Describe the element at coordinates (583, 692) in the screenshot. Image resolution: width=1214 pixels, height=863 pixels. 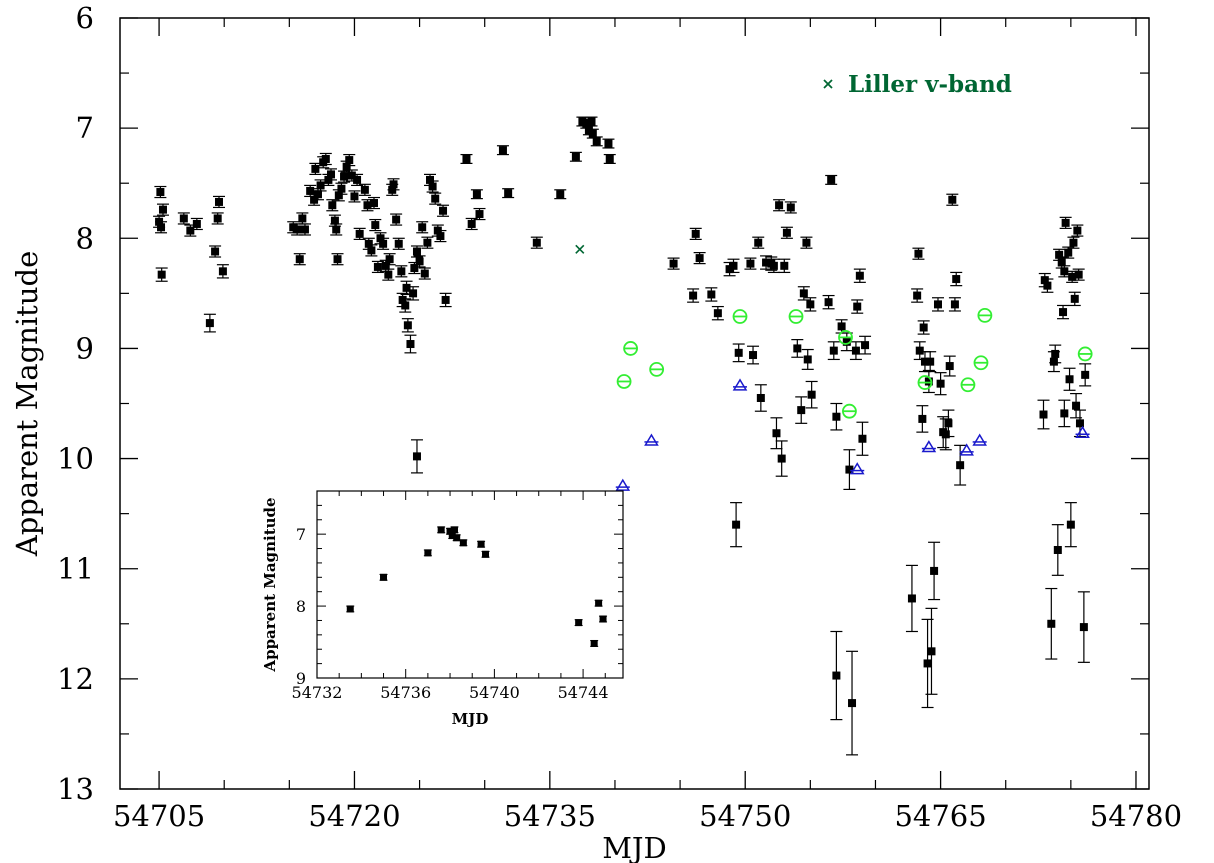
I see `inset-x-tick-label: 54744` at that location.